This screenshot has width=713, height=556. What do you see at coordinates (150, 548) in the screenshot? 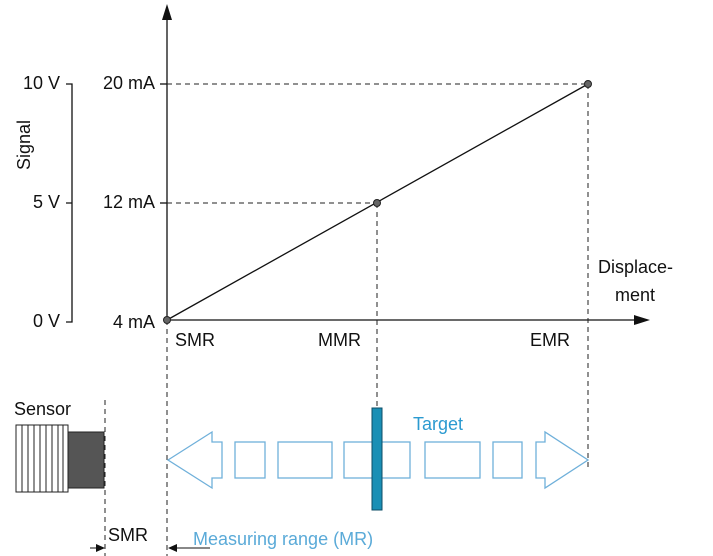
I see `offset-arrows` at bounding box center [150, 548].